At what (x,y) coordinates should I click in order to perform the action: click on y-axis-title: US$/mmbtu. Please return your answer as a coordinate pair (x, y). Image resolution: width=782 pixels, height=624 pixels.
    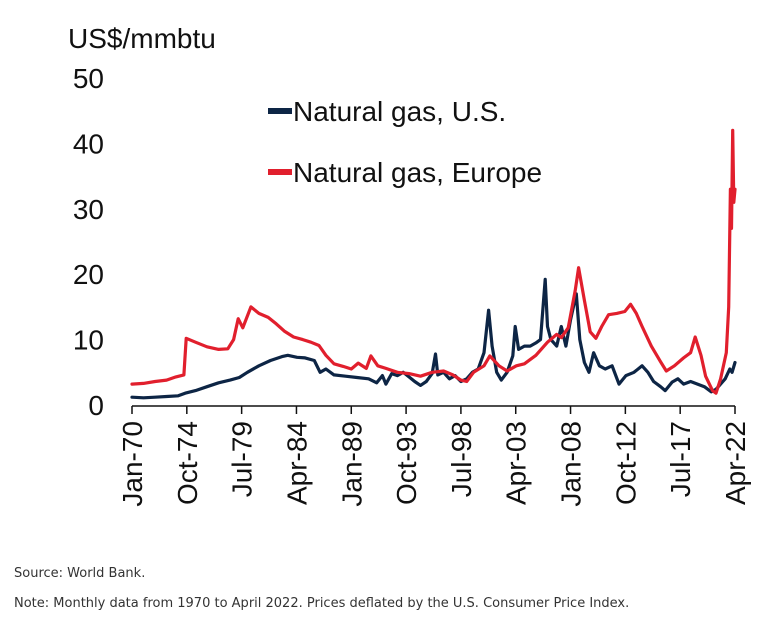
    Looking at the image, I should click on (142, 38).